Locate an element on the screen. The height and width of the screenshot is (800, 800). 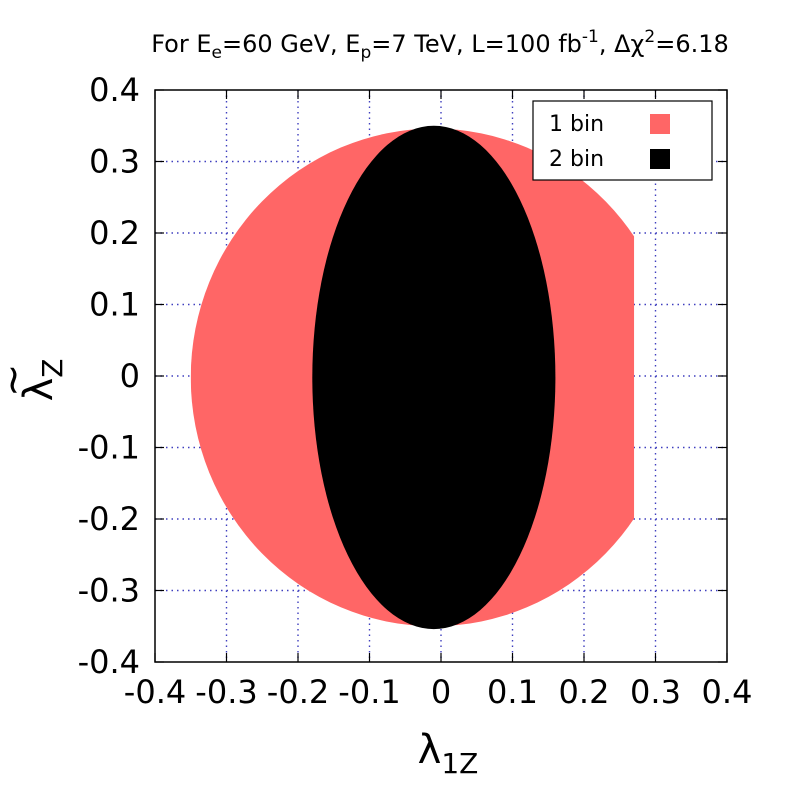
y-axis-label: λZ ~ is located at coordinates (34, 380).